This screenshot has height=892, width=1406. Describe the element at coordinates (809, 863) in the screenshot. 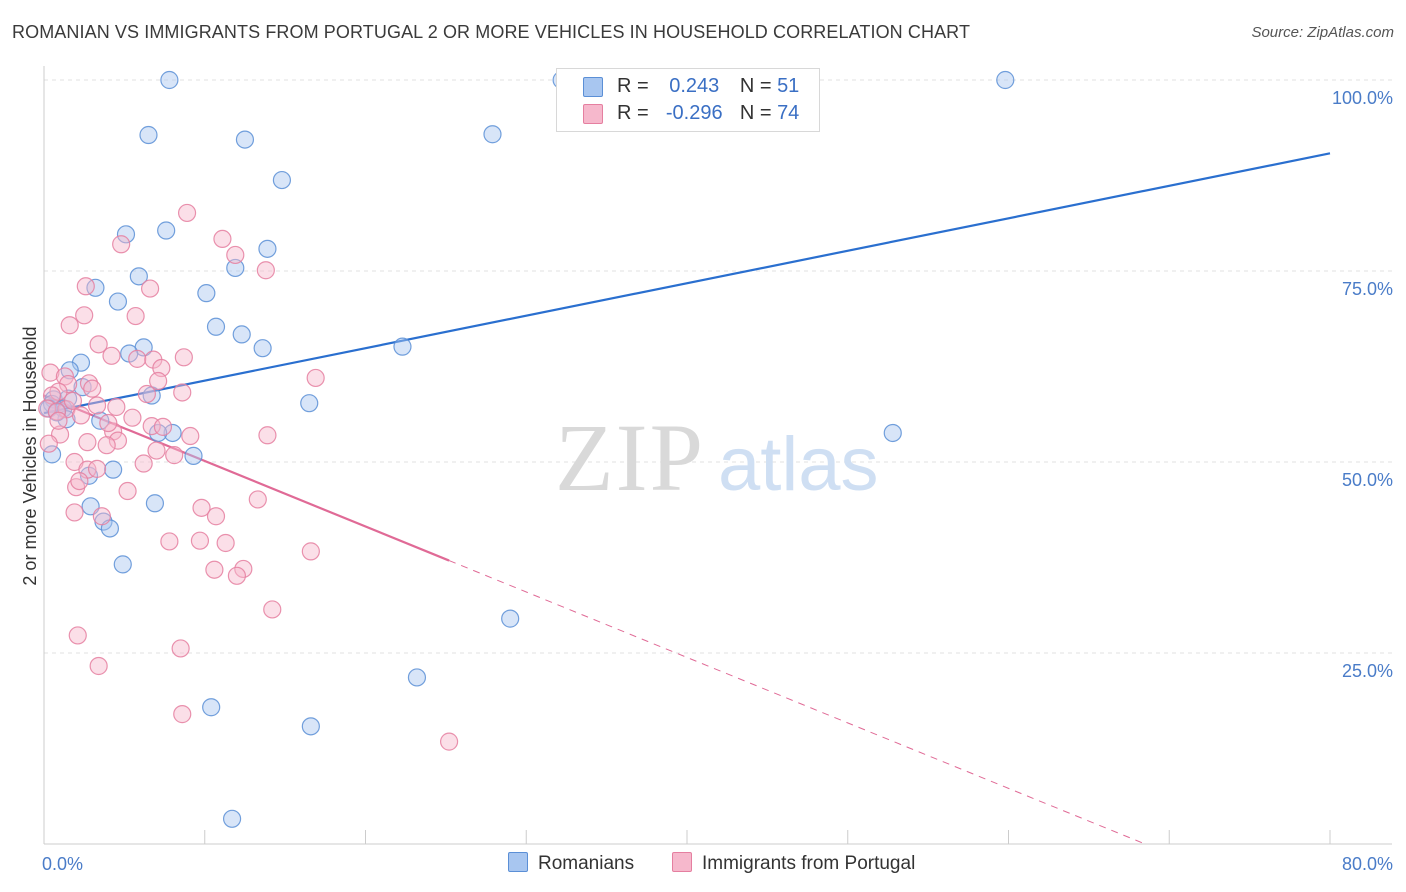

I see `legend-label-portugal: Immigrants from Portugal` at that location.